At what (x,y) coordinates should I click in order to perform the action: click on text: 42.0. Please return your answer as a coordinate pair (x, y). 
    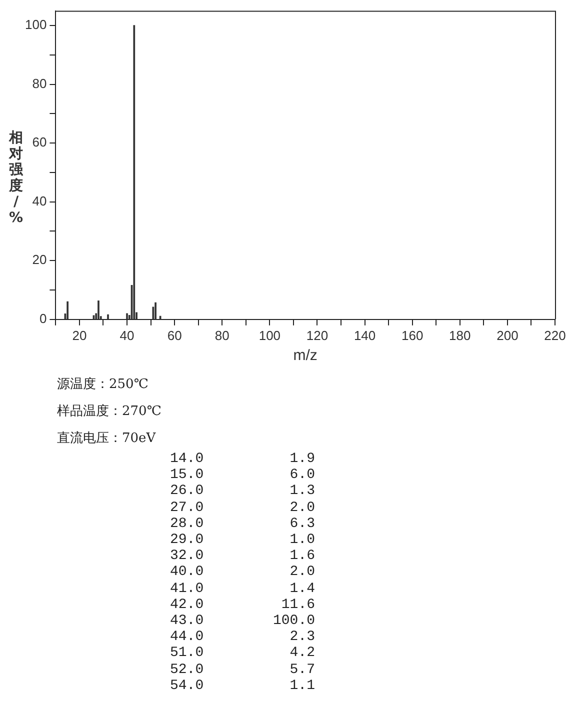
    Looking at the image, I should click on (187, 605).